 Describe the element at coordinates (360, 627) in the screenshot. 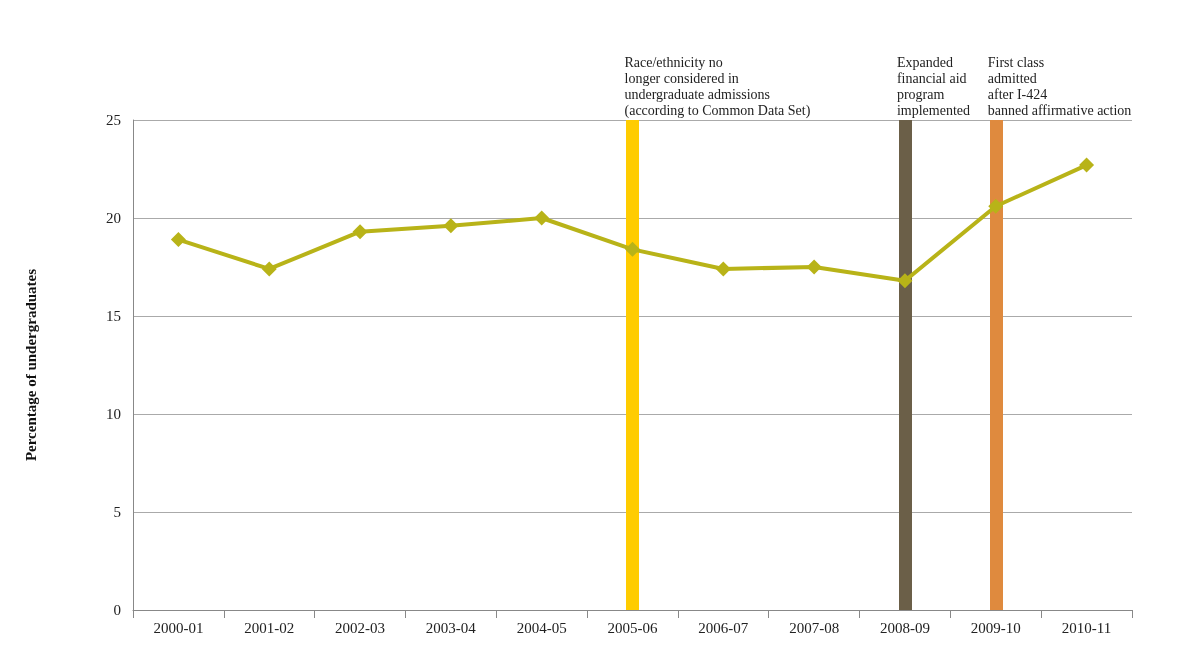

I see `x-tick-label: 2002-03` at that location.